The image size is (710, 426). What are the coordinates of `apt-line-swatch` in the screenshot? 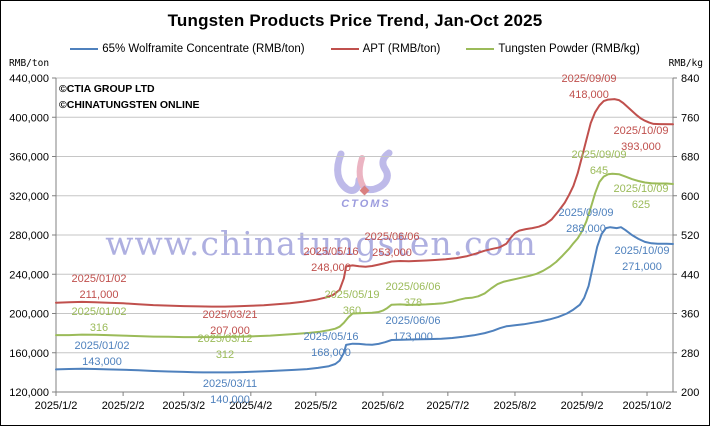 It's located at (344, 49).